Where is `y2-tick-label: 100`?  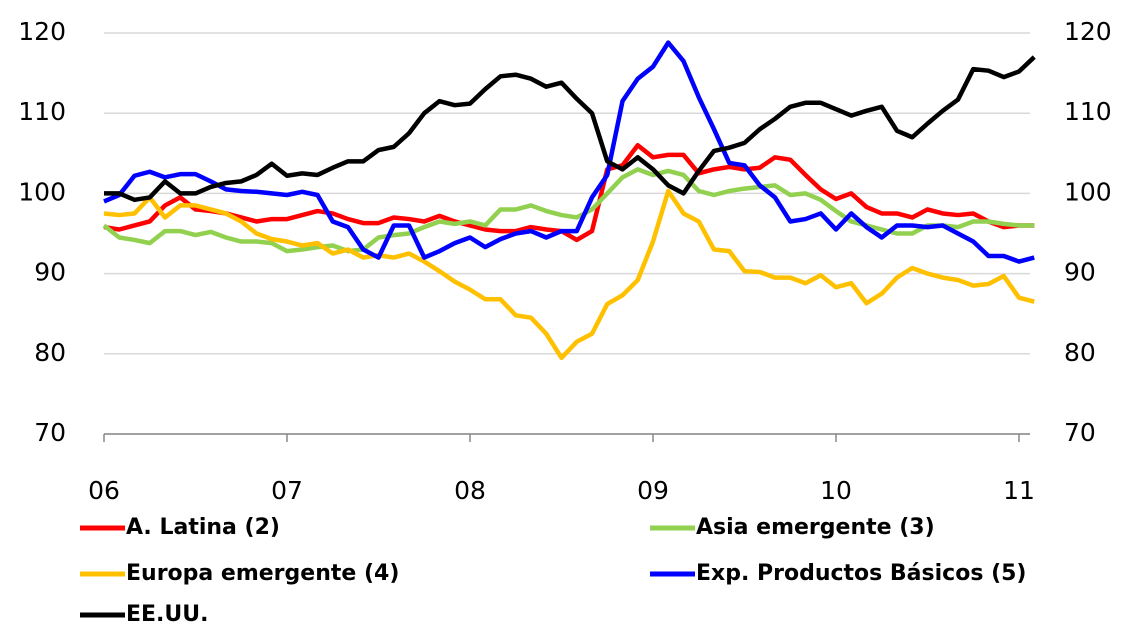 y2-tick-label: 100 is located at coordinates (1088, 191).